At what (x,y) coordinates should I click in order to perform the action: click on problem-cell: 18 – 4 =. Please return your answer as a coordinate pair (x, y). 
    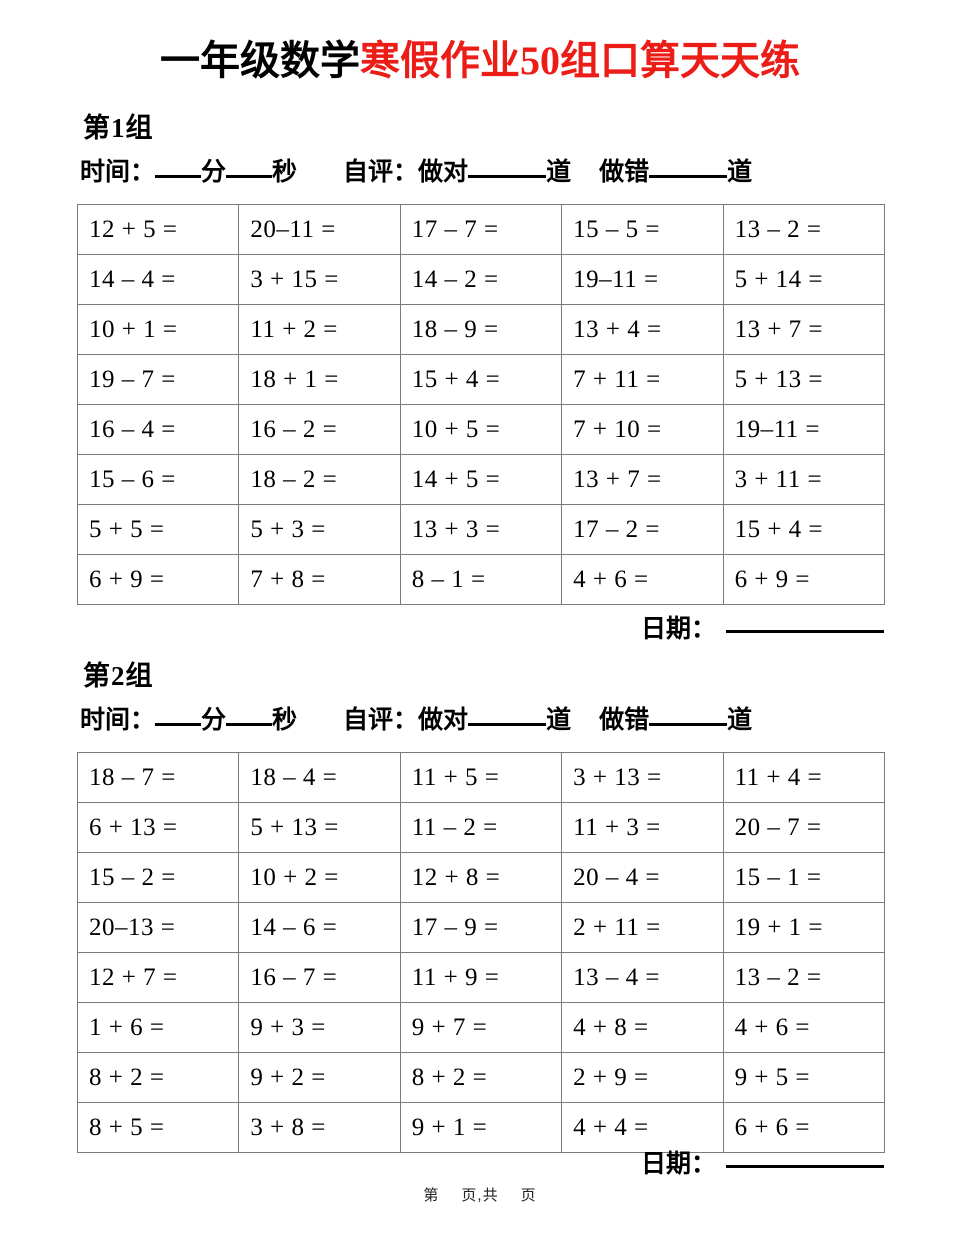
    Looking at the image, I should click on (319, 777).